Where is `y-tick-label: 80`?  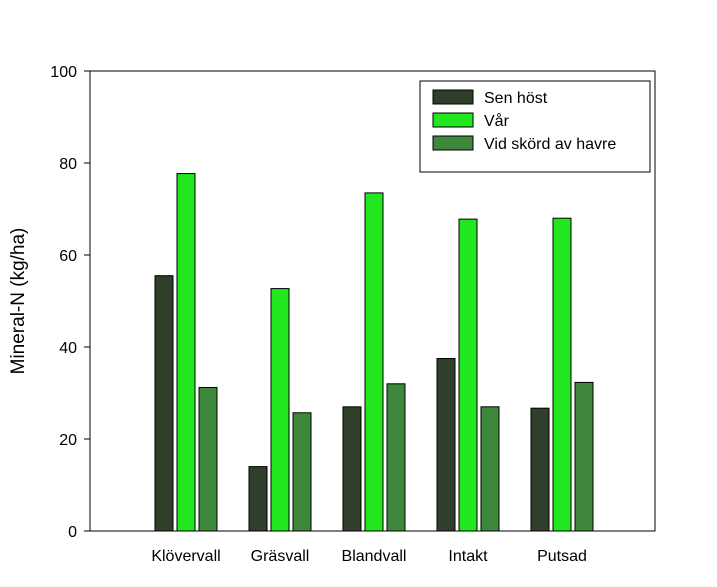 y-tick-label: 80 is located at coordinates (68, 164).